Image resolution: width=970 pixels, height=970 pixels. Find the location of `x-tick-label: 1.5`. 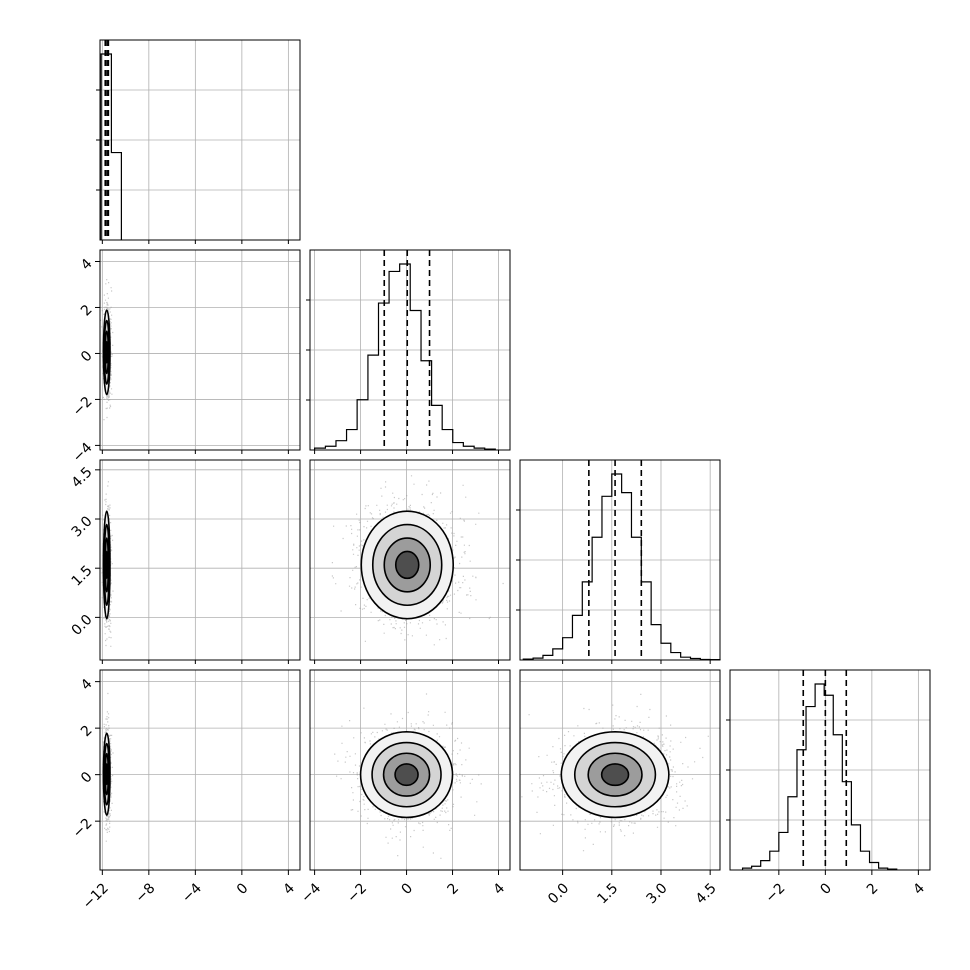

x-tick-label: 1.5 is located at coordinates (607, 893).